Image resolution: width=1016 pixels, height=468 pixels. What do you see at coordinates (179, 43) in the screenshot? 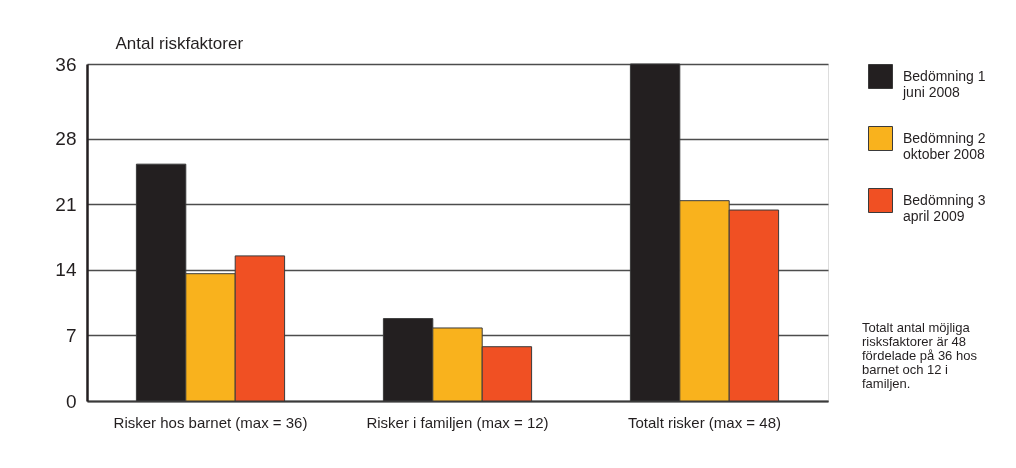
I see `y-axis-title: Antal riskfaktorer` at bounding box center [179, 43].